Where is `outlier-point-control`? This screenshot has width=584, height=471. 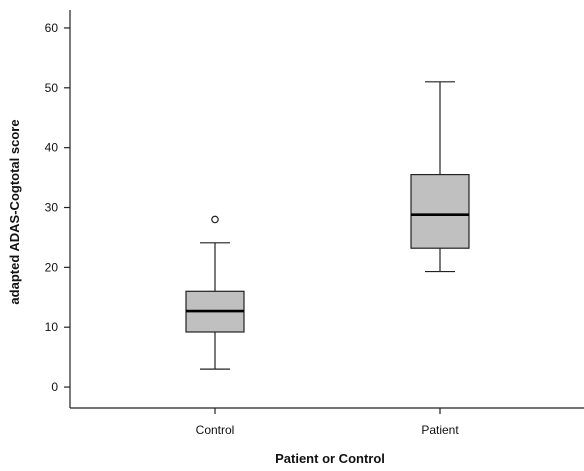
outlier-point-control is located at coordinates (215, 219).